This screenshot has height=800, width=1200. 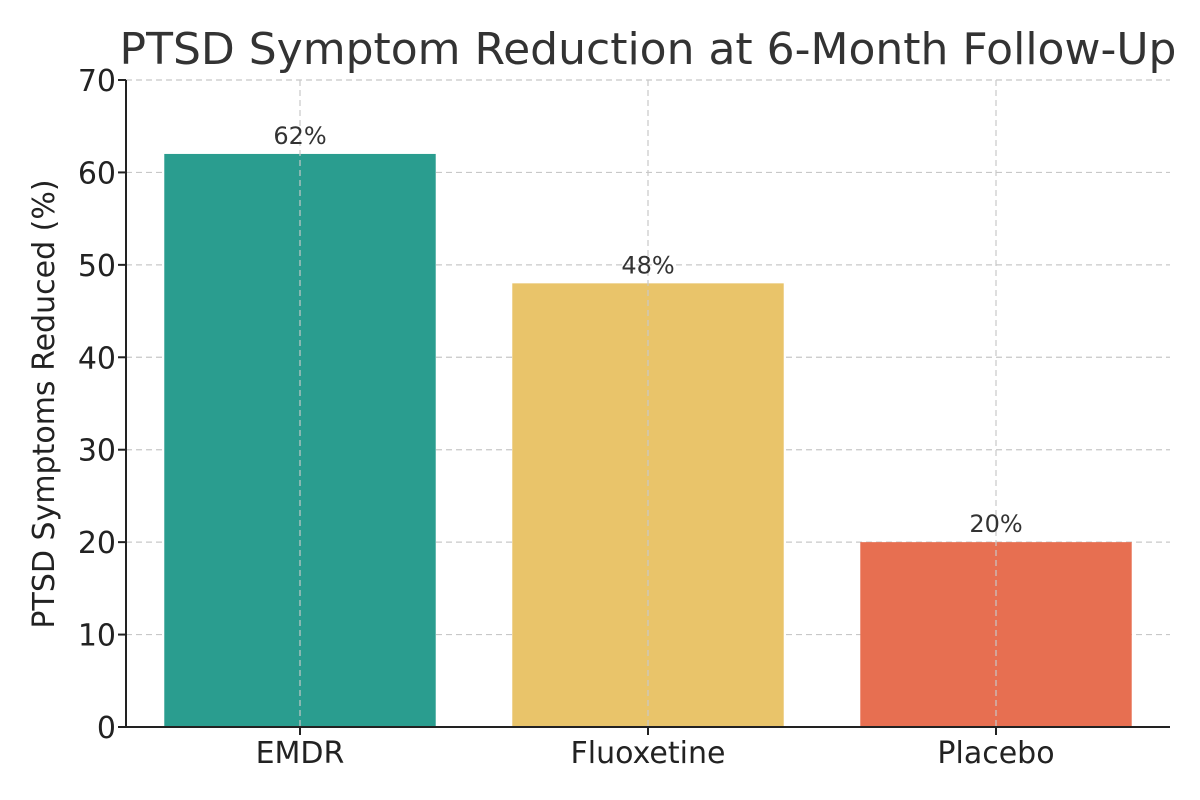 I want to click on y-tick-label: 70, so click(x=97, y=81).